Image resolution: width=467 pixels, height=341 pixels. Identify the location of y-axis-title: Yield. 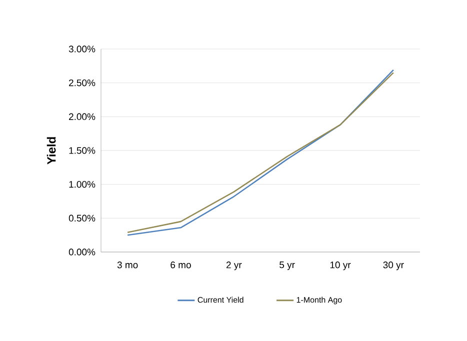
(51, 150).